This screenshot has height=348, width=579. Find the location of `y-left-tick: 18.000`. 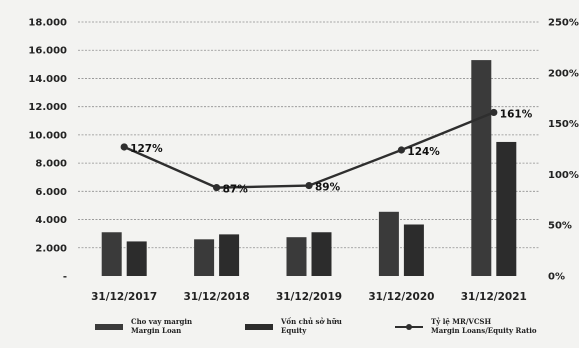

y-left-tick: 18.000 is located at coordinates (47, 23).